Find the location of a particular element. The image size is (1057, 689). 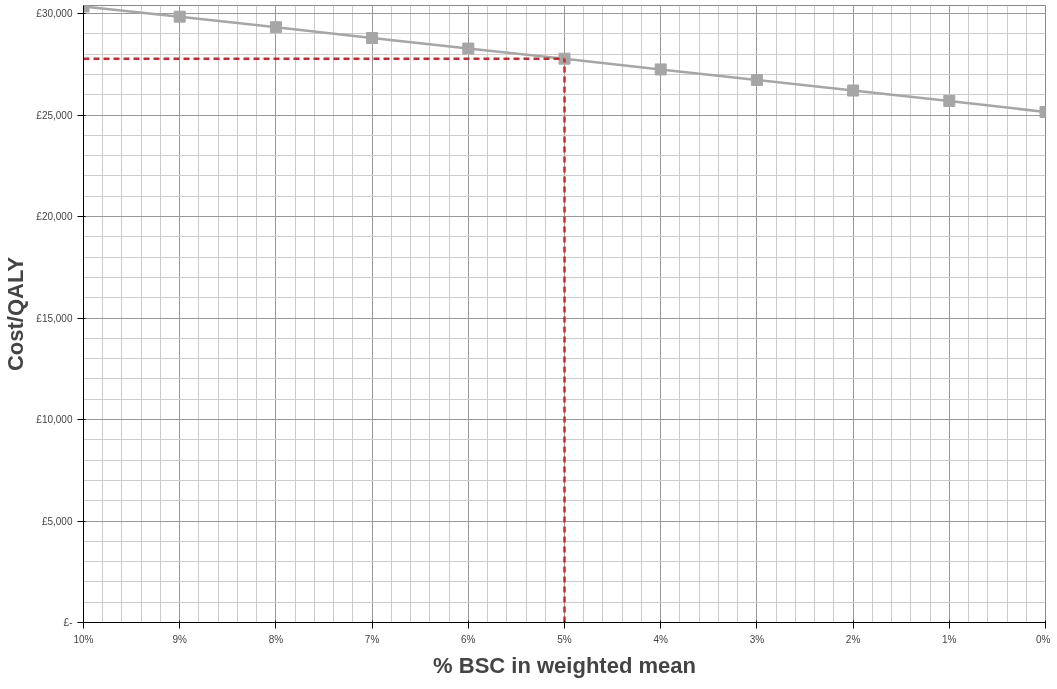

y-tick-label: £30,000 is located at coordinates (54, 14).